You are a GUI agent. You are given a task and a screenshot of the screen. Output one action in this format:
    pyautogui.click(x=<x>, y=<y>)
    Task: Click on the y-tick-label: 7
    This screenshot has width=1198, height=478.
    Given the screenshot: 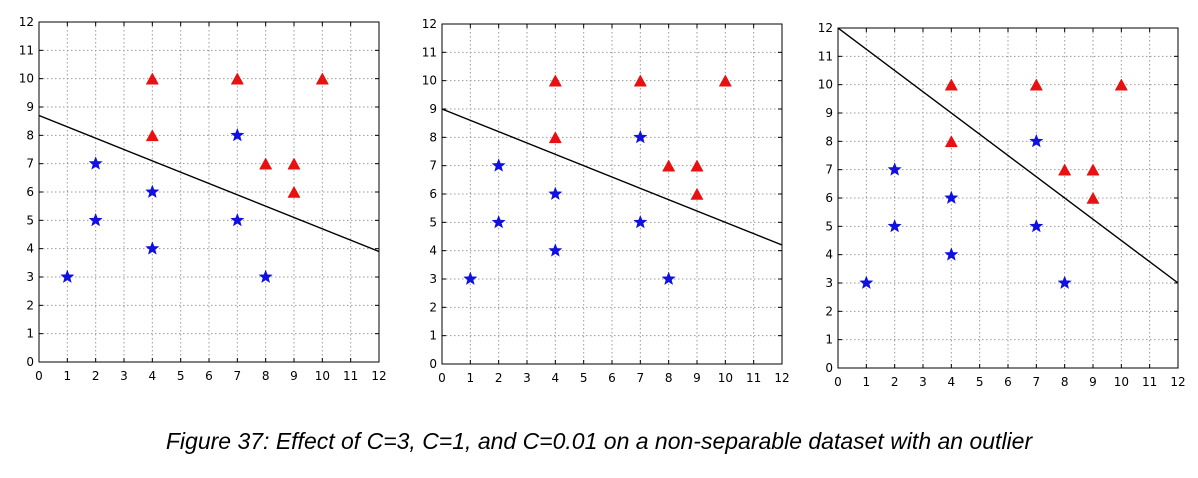 What is the action you would take?
    pyautogui.click(x=30, y=164)
    